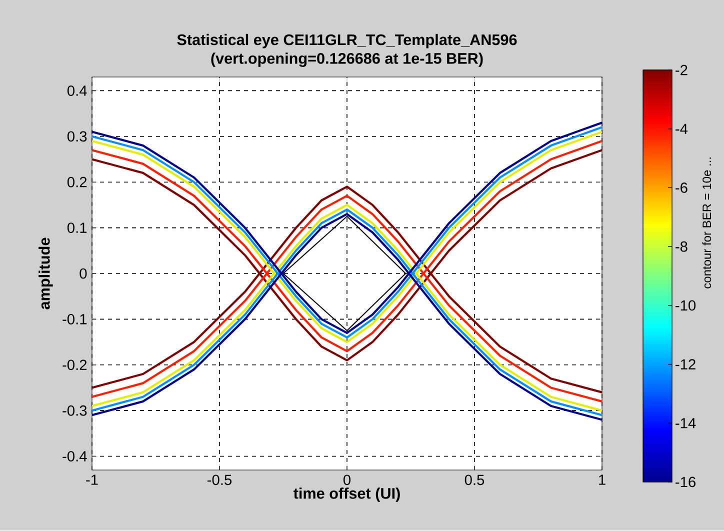 The image size is (724, 531). What do you see at coordinates (77, 91) in the screenshot?
I see `y-tick-label: 0.4` at bounding box center [77, 91].